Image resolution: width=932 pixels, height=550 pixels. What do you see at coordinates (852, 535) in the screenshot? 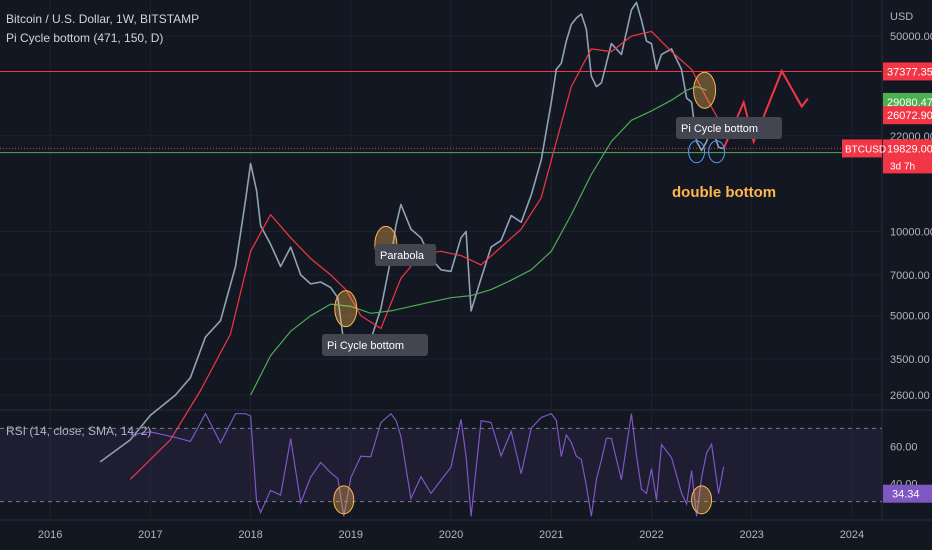
I see `x-tick-label: 2024` at bounding box center [852, 535].